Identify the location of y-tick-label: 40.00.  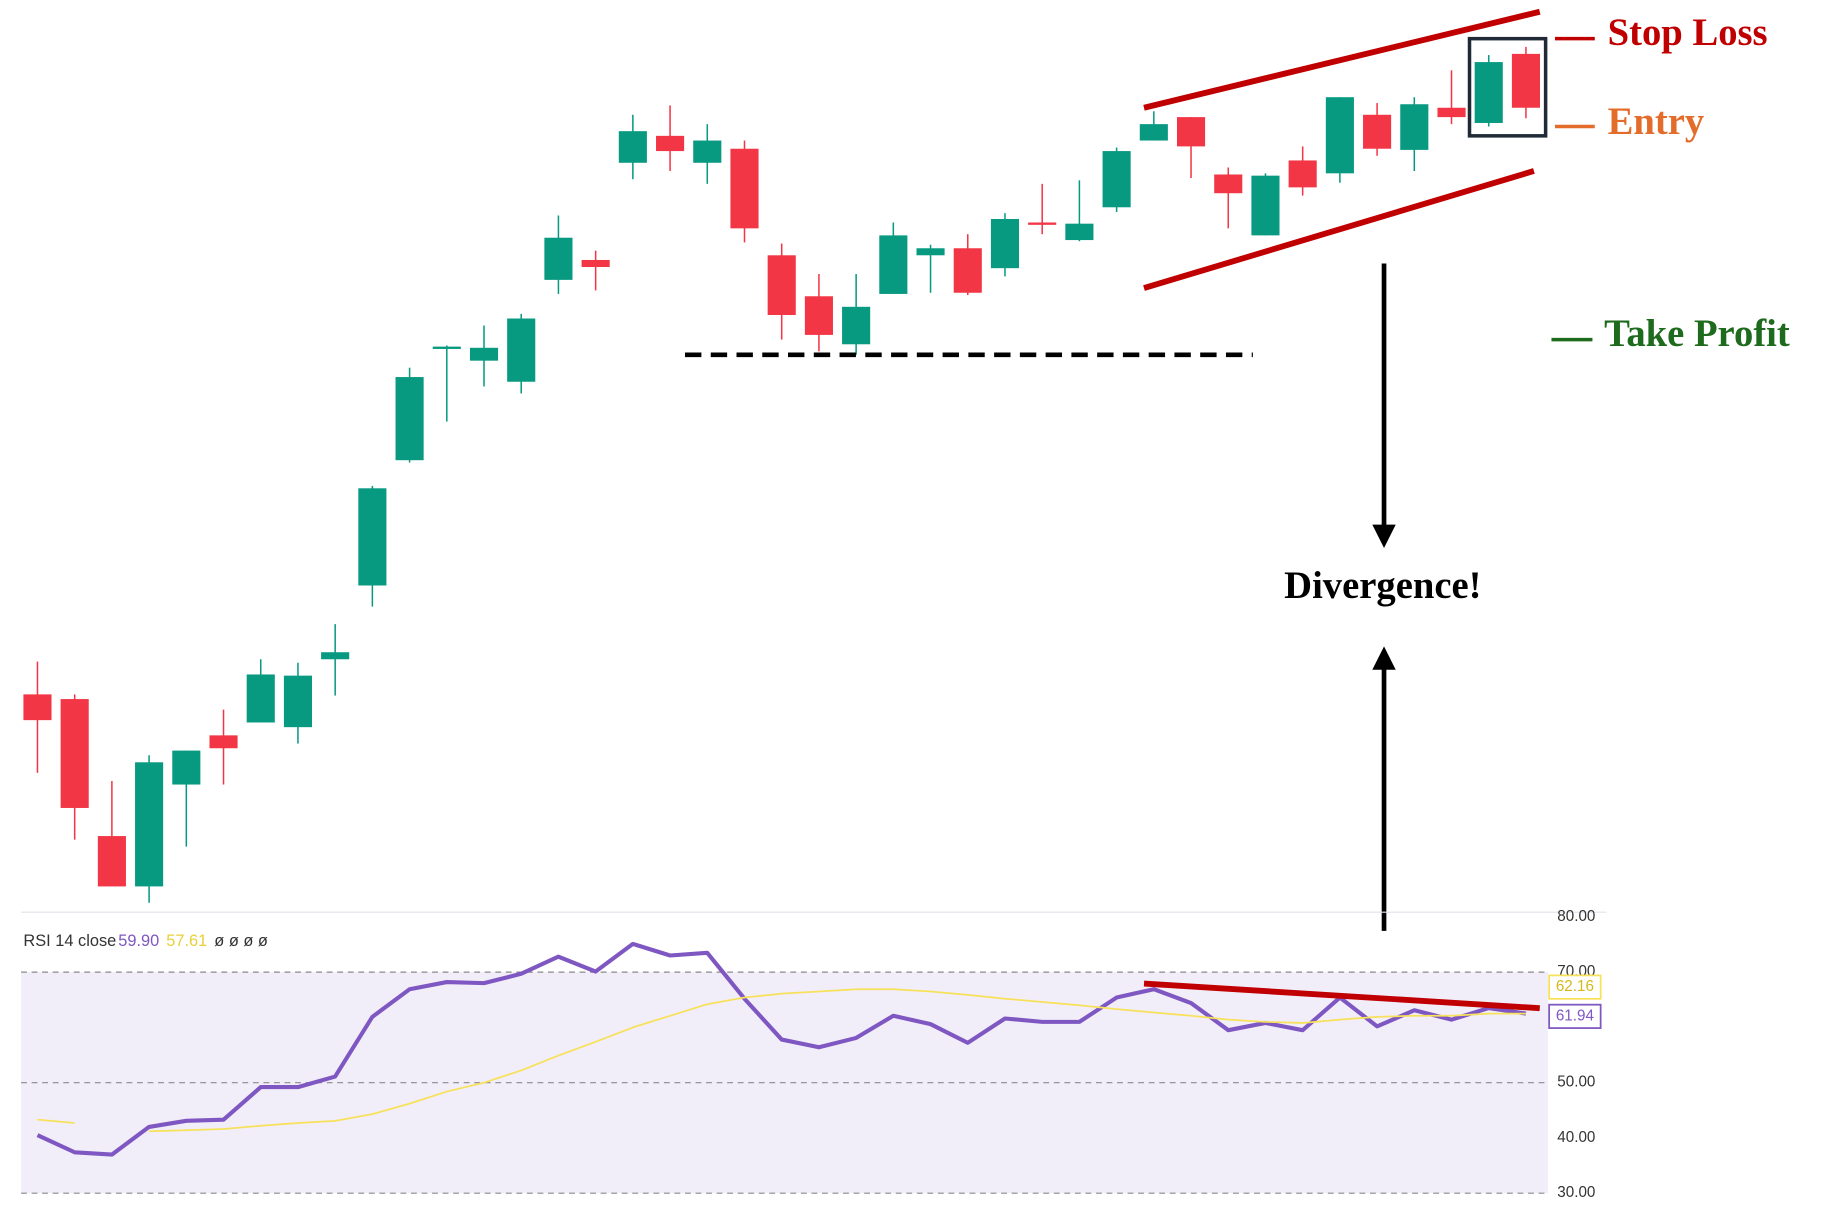
(1576, 1137).